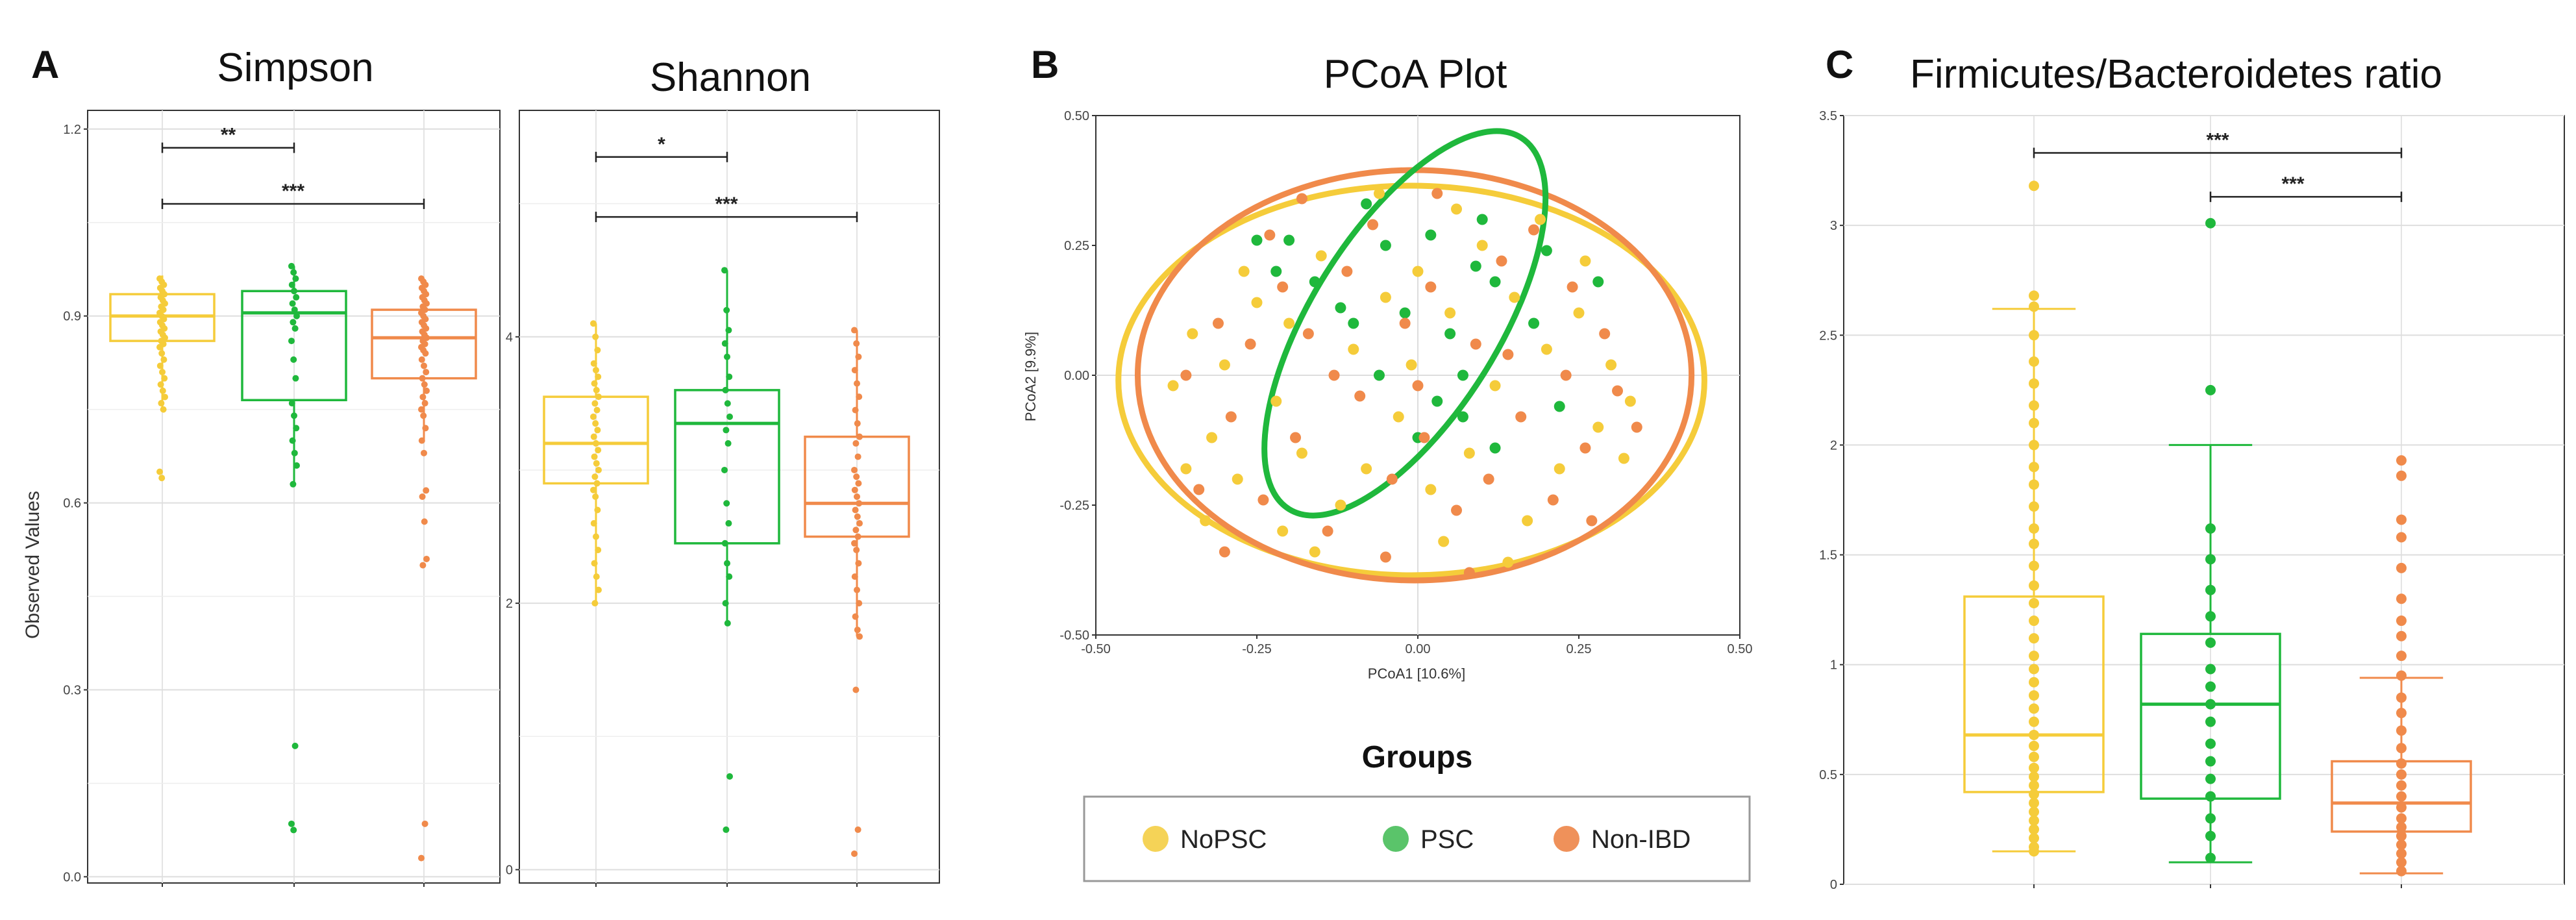 The image size is (2576, 920). Describe the element at coordinates (1416, 673) in the screenshot. I see `pcoa-x-axis-label: PCoA1 [10.6%]` at that location.